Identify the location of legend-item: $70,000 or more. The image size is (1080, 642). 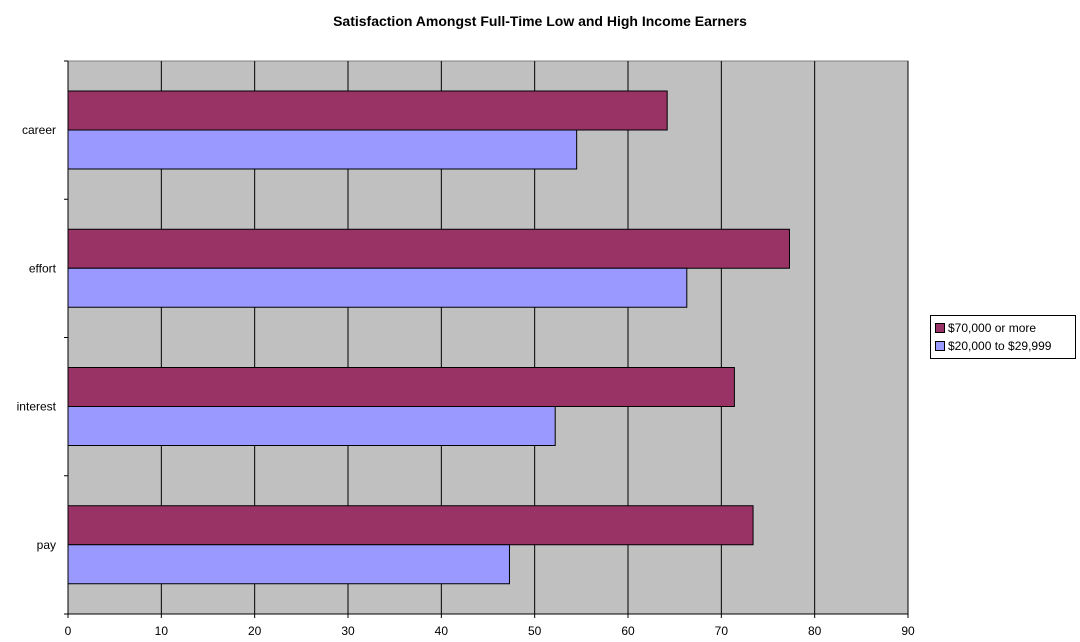
(1003, 328).